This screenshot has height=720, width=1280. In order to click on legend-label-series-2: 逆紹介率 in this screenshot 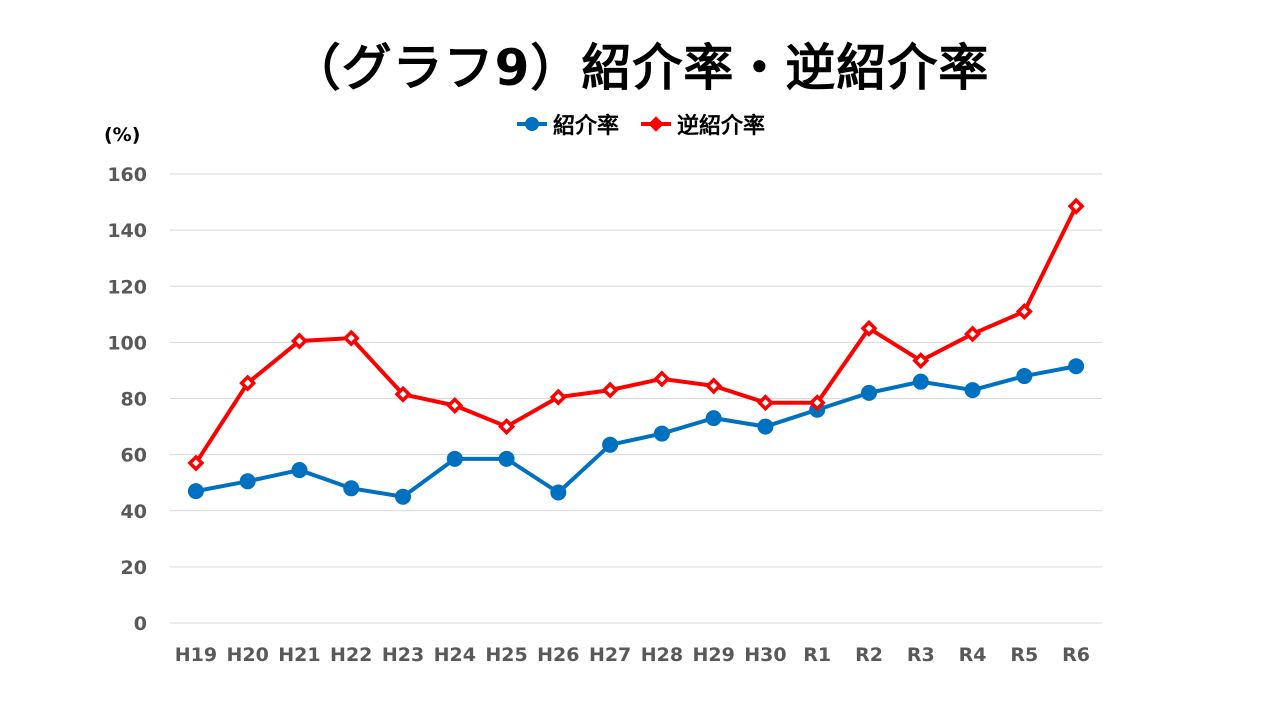, I will do `click(721, 126)`.